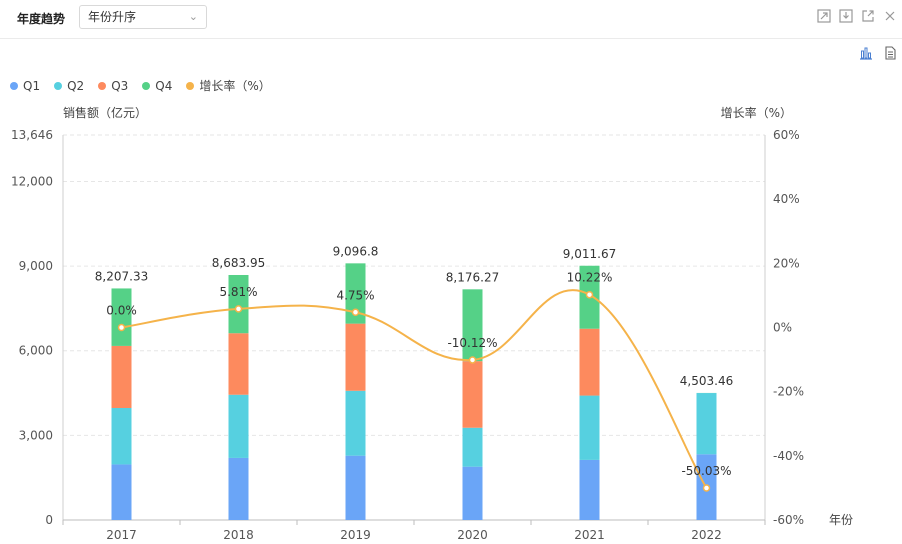 Image resolution: width=902 pixels, height=544 pixels. Describe the element at coordinates (32, 85) in the screenshot. I see `legend-label: Q1` at that location.